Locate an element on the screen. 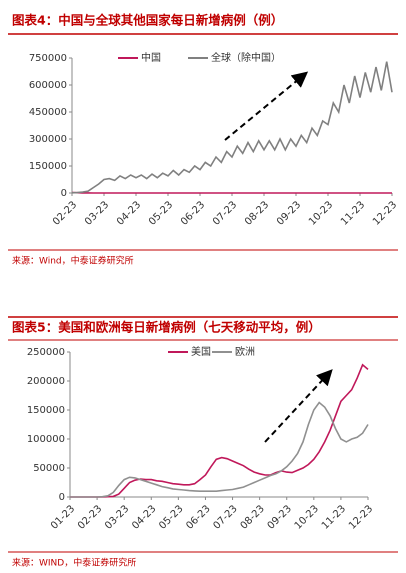 The height and width of the screenshot is (573, 406). line is located at coordinates (219, 449).